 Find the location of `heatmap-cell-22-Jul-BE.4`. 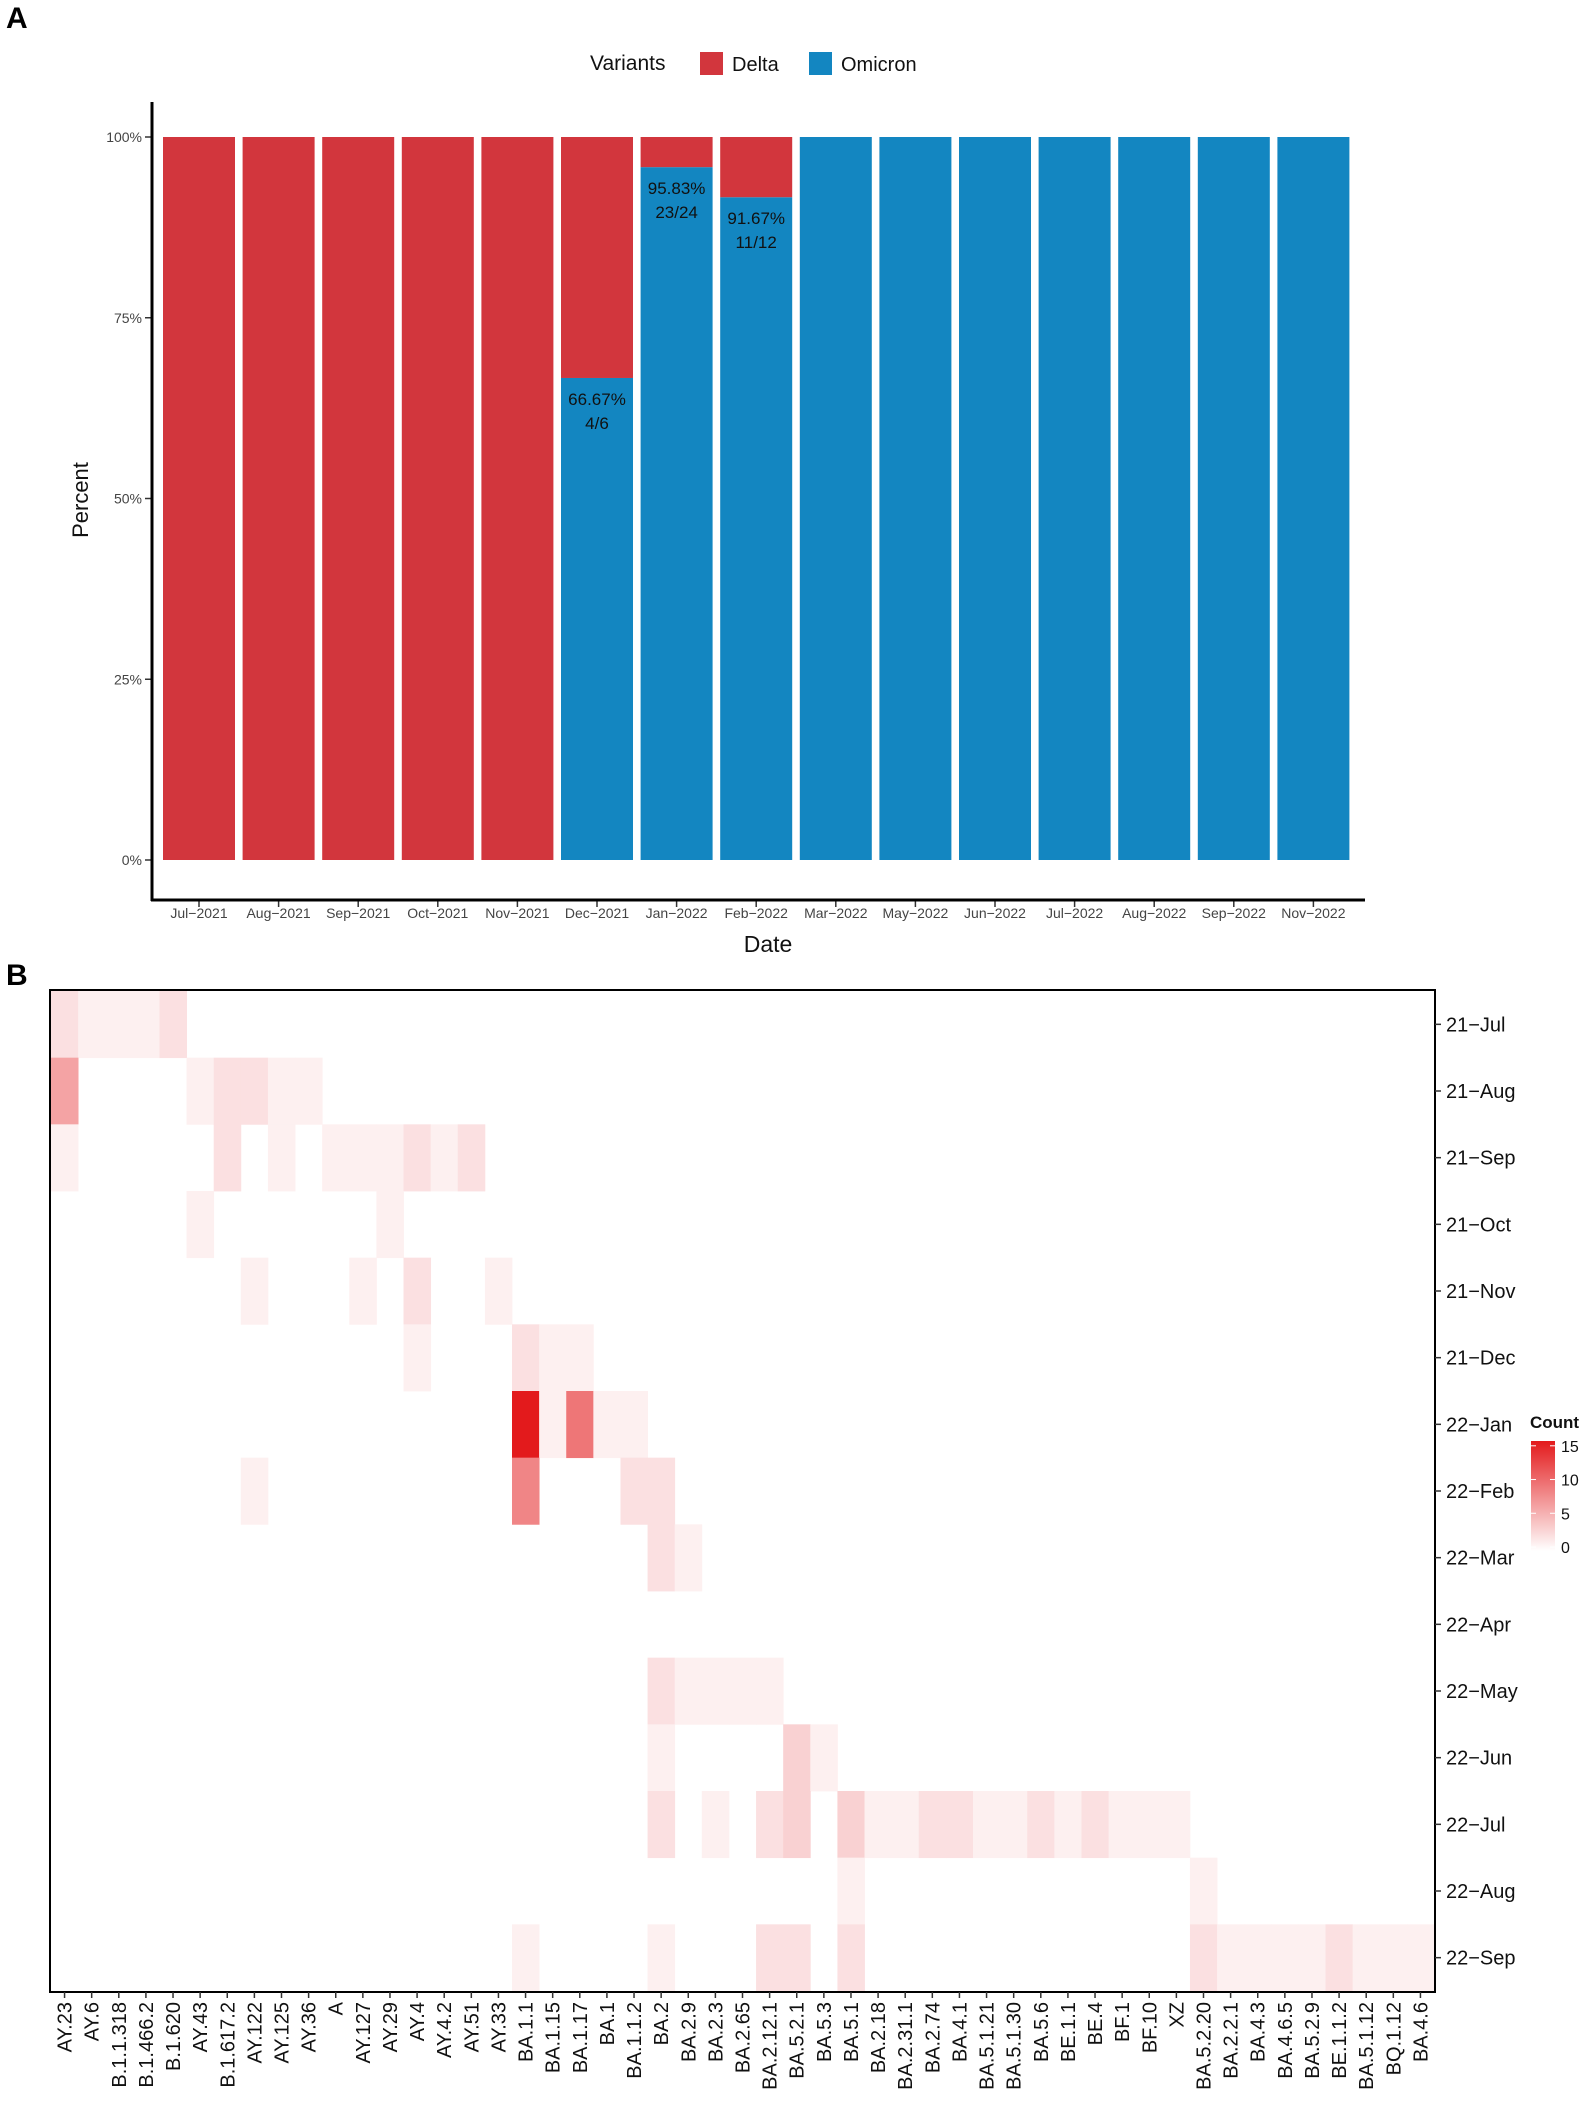

heatmap-cell-22-Jul-BE.4 is located at coordinates (1095, 1825).